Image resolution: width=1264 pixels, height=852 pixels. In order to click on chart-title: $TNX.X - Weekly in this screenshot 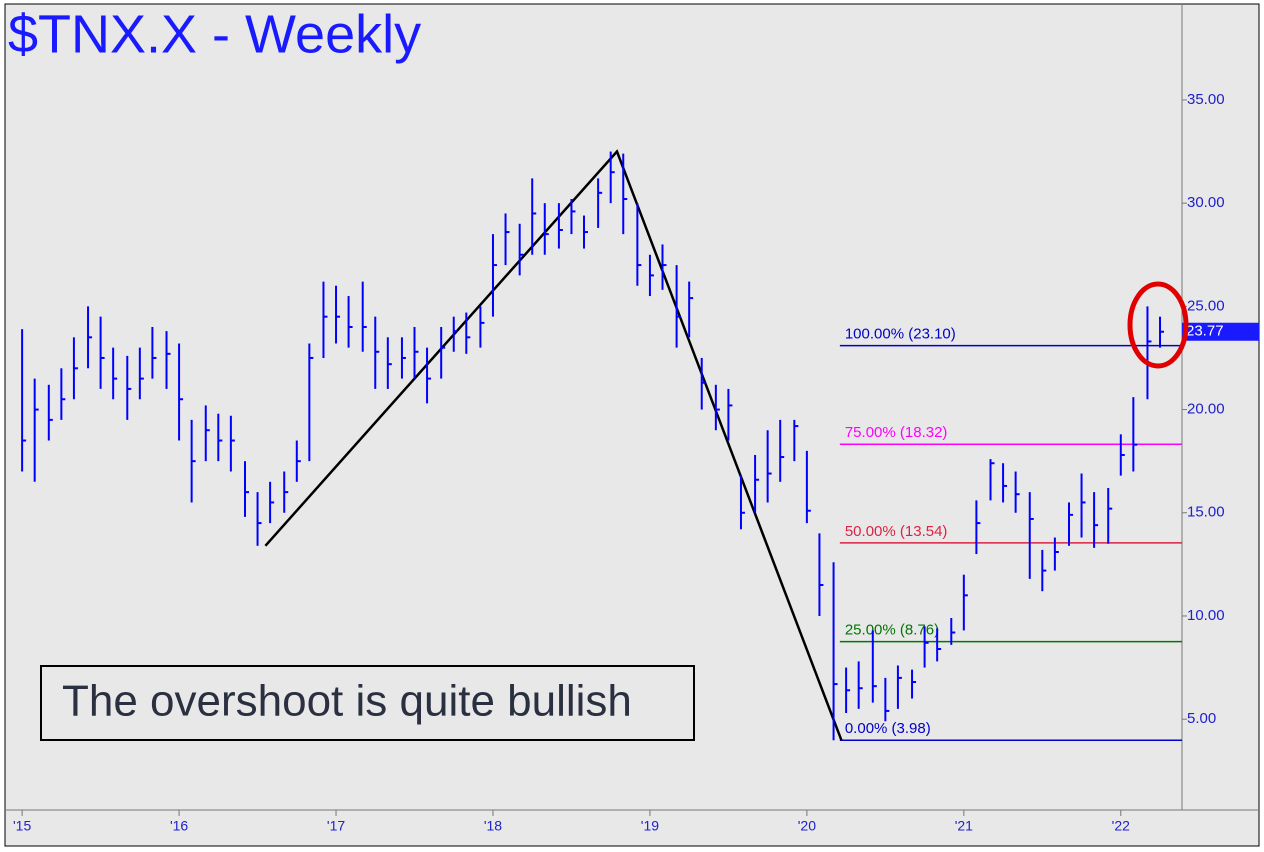, I will do `click(214, 34)`.